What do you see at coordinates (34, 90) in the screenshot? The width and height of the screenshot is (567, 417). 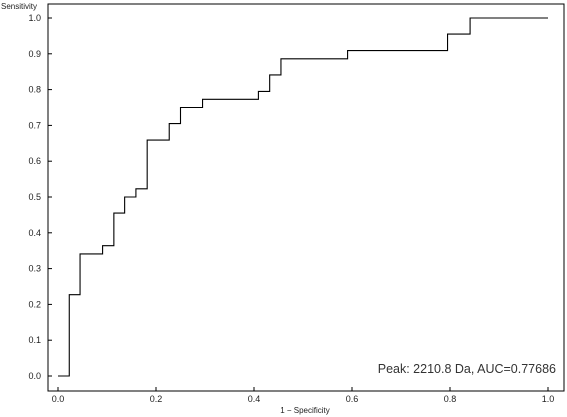 I see `y-tick-label: 0.8` at bounding box center [34, 90].